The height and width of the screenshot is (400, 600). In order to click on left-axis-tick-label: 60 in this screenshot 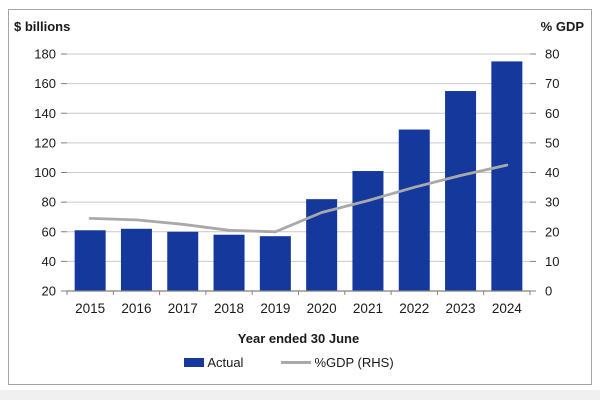, I will do `click(49, 231)`.